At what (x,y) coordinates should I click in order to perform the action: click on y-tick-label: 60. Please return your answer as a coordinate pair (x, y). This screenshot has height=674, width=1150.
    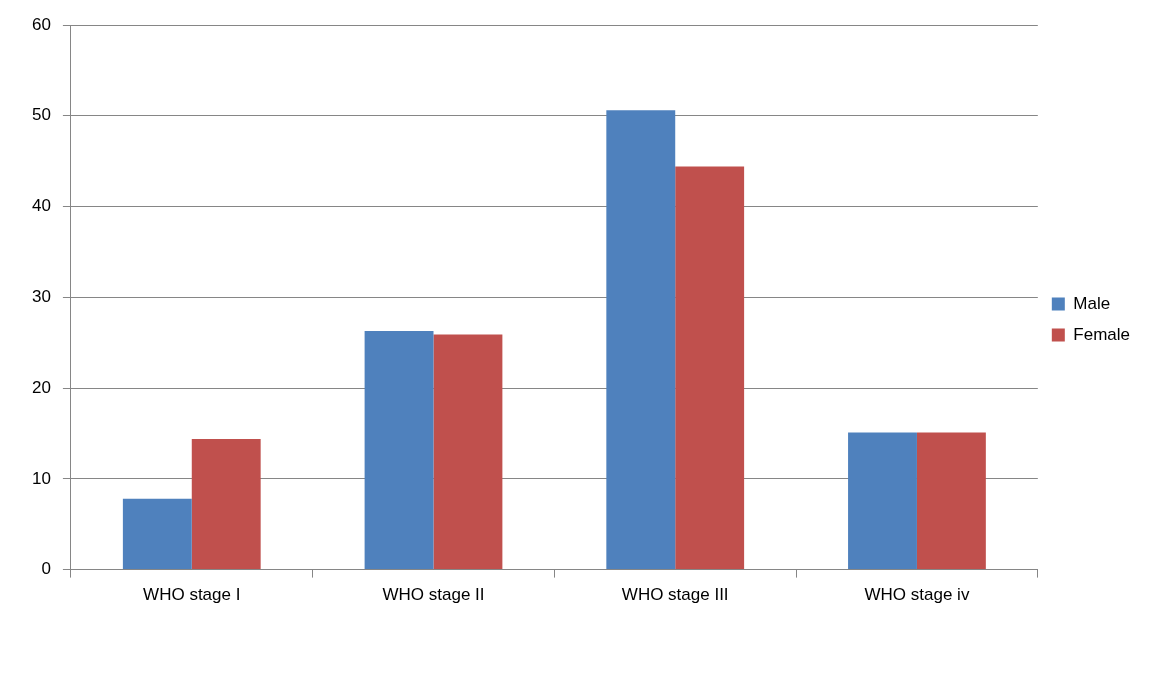
    Looking at the image, I should click on (41, 24).